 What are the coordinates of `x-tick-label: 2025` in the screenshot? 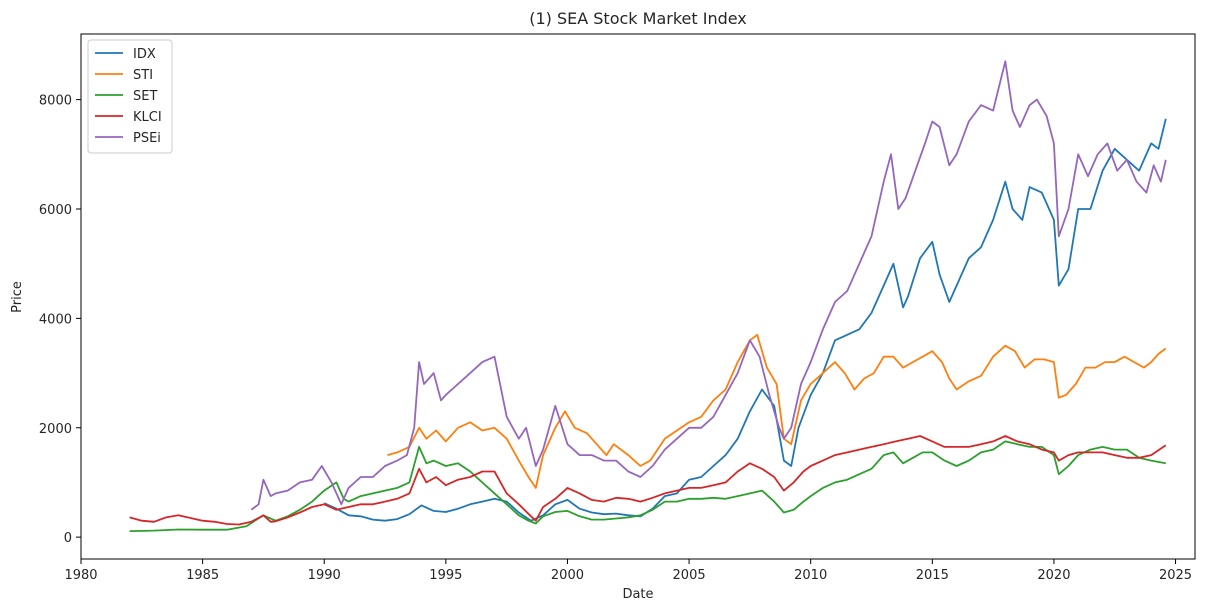 It's located at (1175, 575).